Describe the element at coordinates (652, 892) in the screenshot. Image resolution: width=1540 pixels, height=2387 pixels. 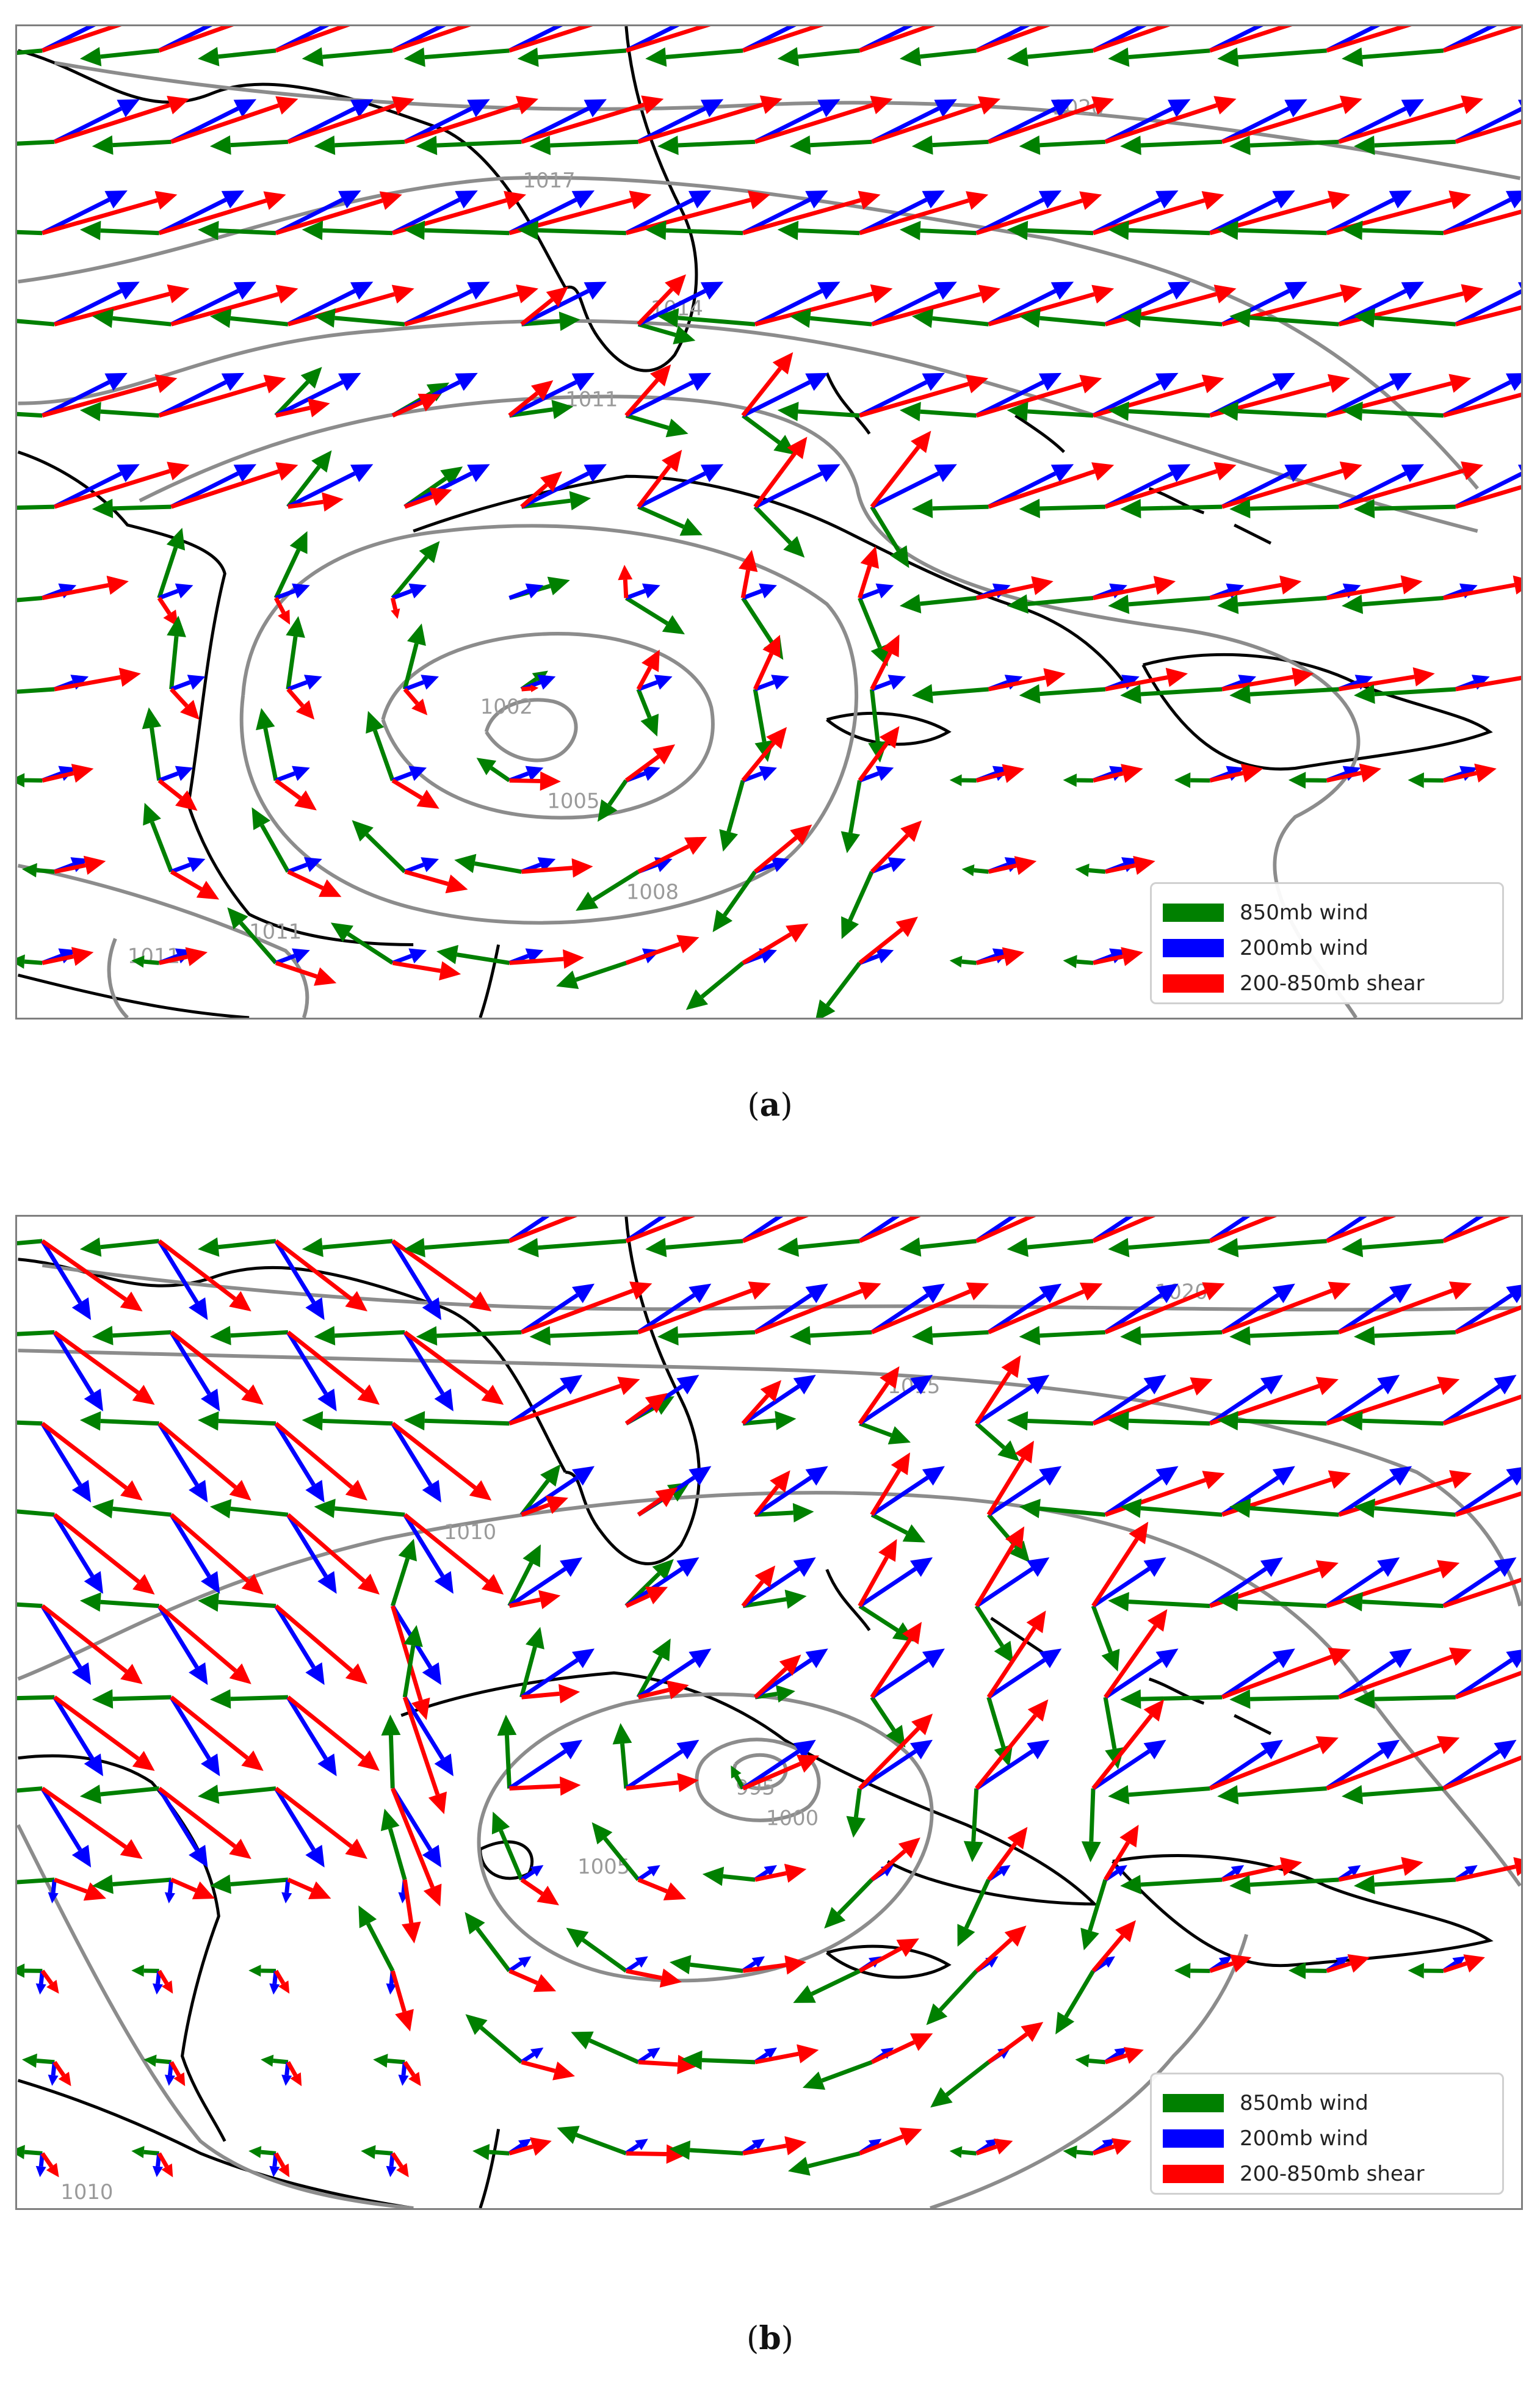
I see `isobar-label: 1008` at that location.